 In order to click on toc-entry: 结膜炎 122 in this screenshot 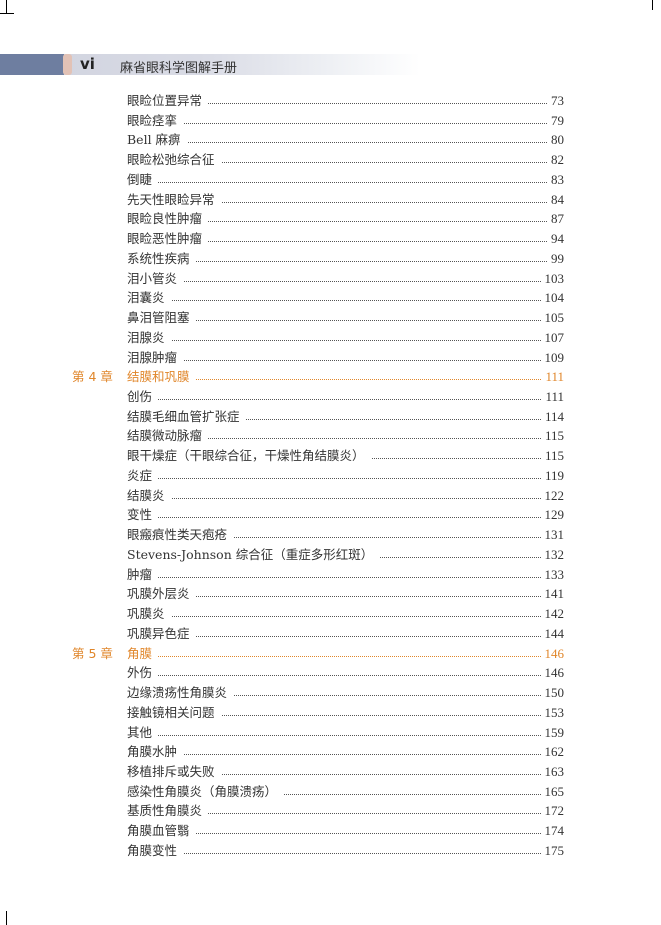, I will do `click(330, 495)`.